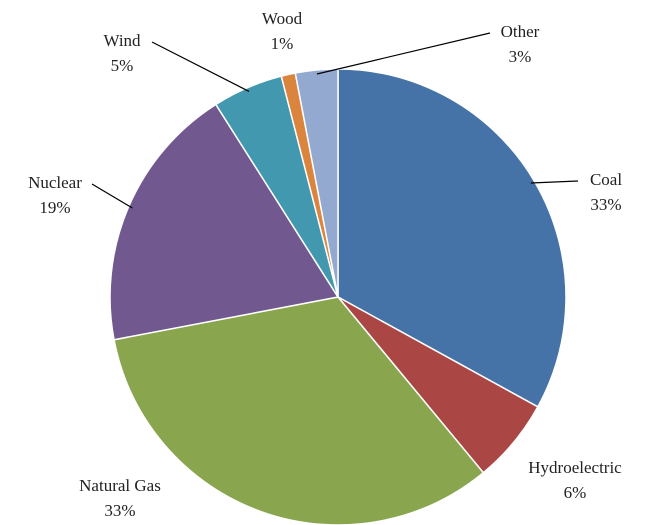 This screenshot has width=648, height=525. Describe the element at coordinates (575, 467) in the screenshot. I see `slice-label: Hydroelectric` at that location.